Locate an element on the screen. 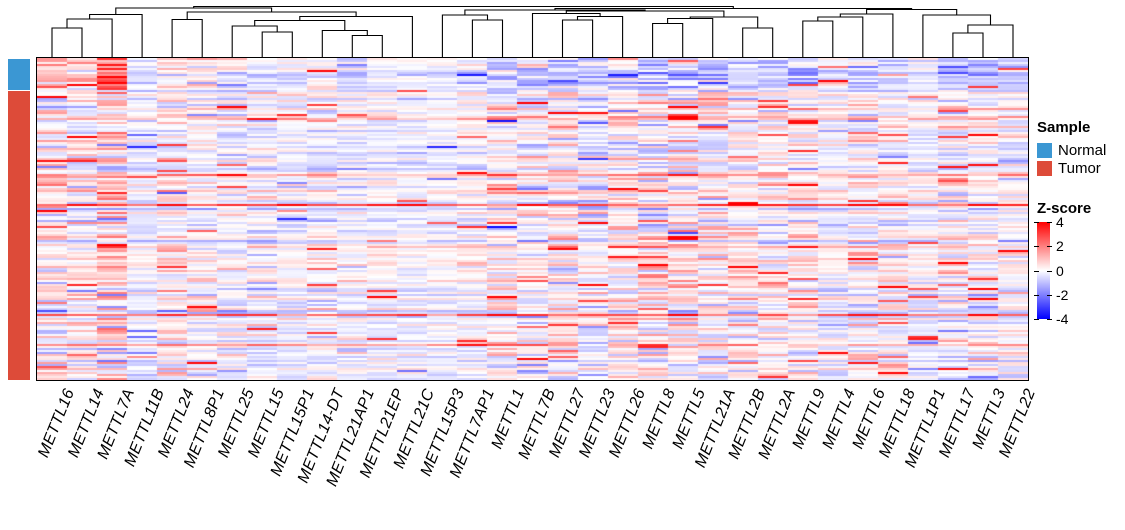 The height and width of the screenshot is (530, 1125). zscore-tick-label: -4 is located at coordinates (1062, 319).